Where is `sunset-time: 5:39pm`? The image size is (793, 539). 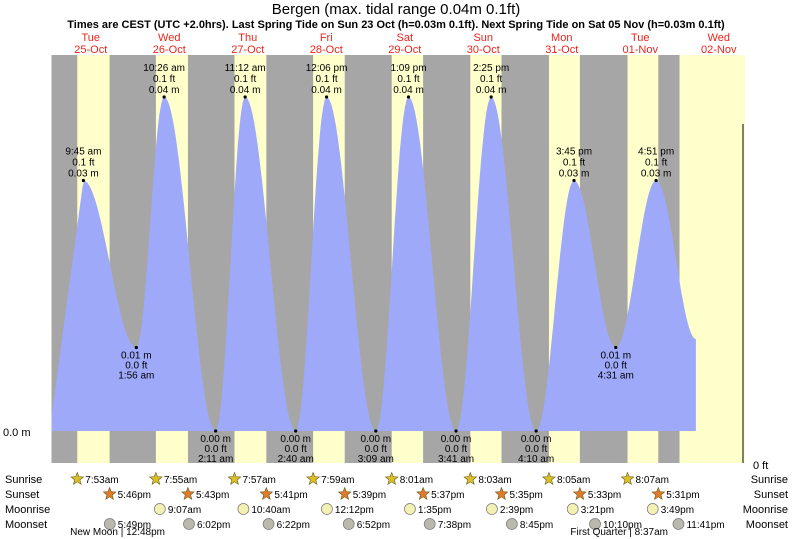 sunset-time: 5:39pm is located at coordinates (369, 495).